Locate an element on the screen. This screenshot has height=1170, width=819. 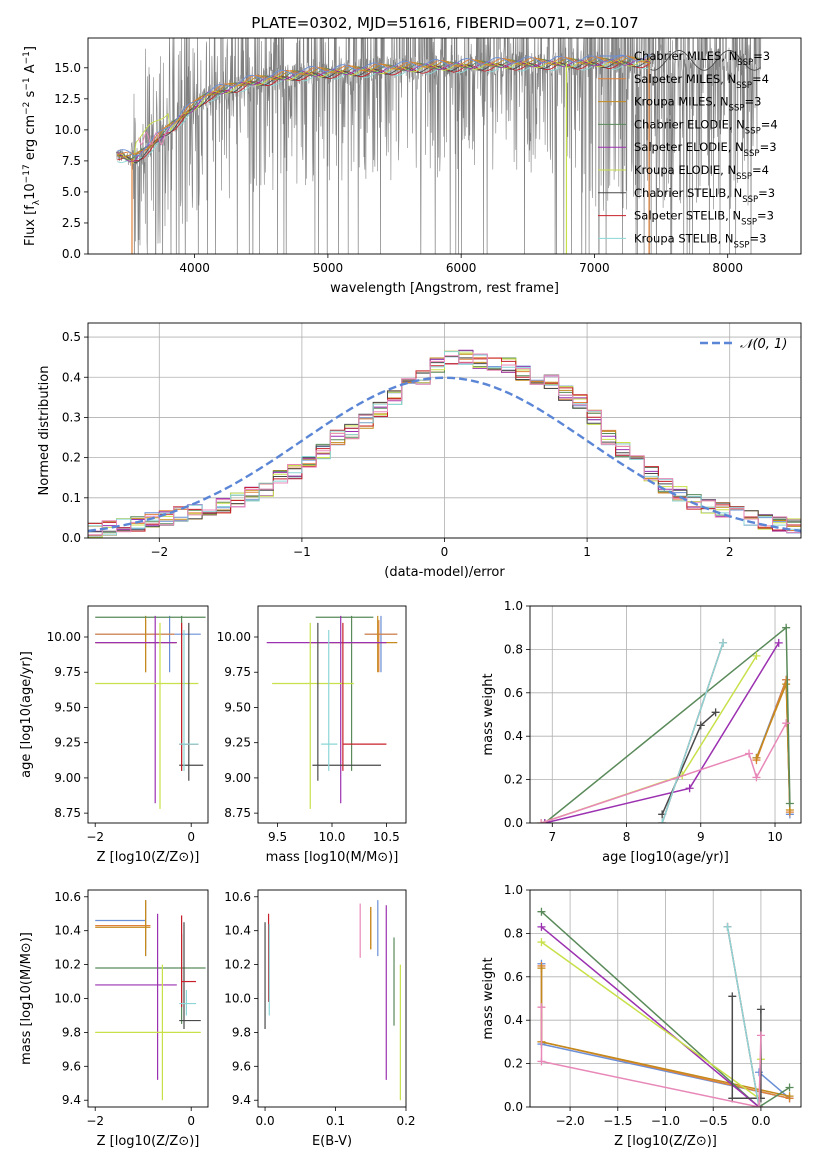
model-spectrum-extension is located at coordinates (705, 60).